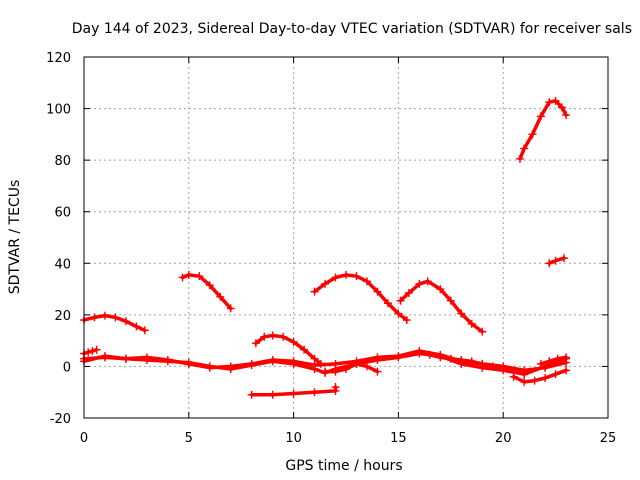 The width and height of the screenshot is (640, 480). What do you see at coordinates (503, 438) in the screenshot?
I see `x-tick-label: 20` at bounding box center [503, 438].